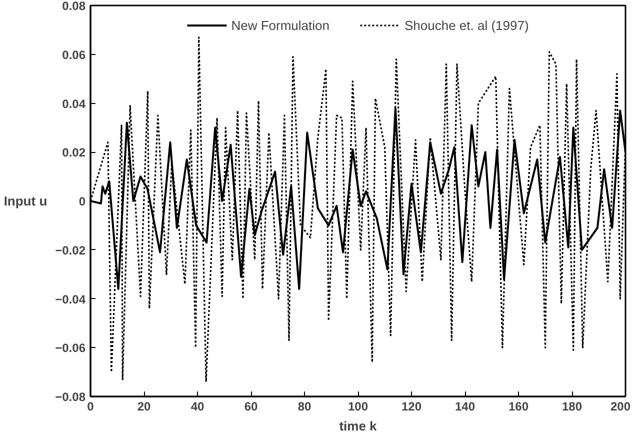 Image resolution: width=636 pixels, height=442 pixels. What do you see at coordinates (620, 407) in the screenshot?
I see `x-tick-label: 200` at bounding box center [620, 407].